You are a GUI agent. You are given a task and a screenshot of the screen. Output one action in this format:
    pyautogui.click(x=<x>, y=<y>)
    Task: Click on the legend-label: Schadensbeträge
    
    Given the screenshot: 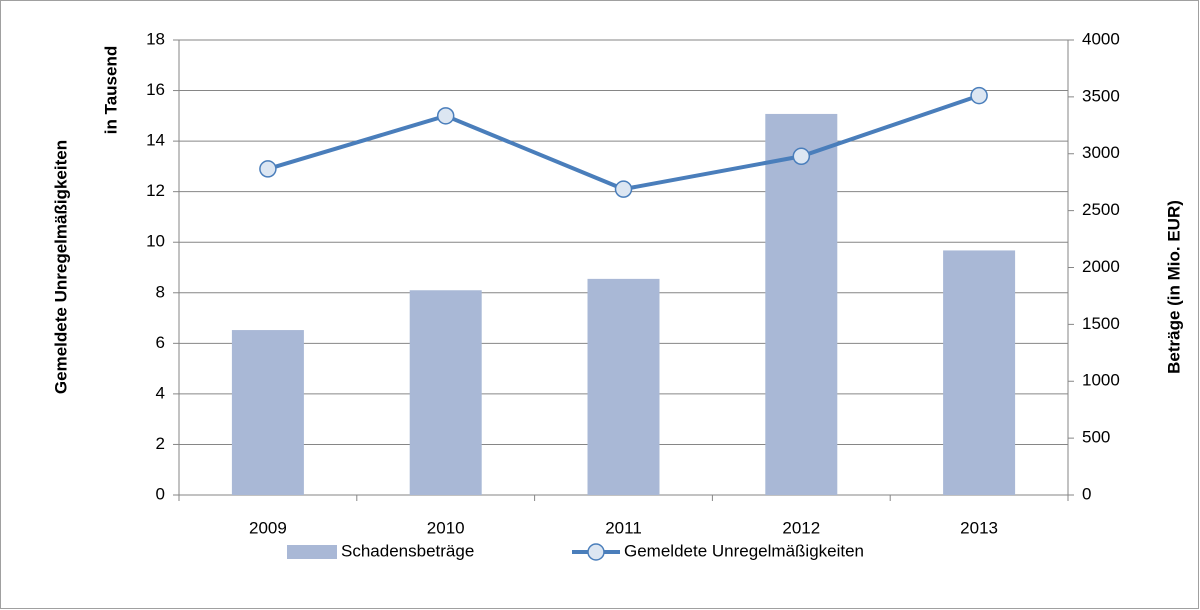 What is the action you would take?
    pyautogui.click(x=407, y=550)
    